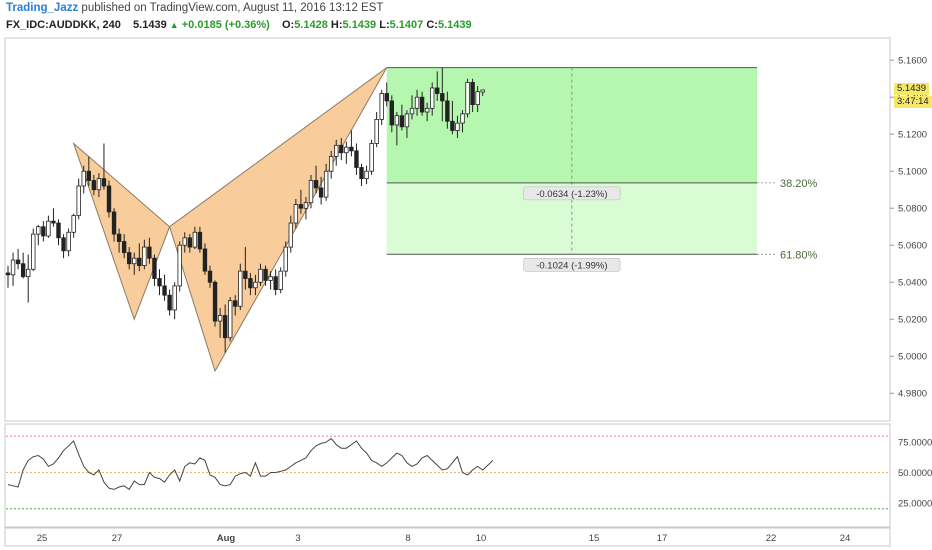  I want to click on rsi-tick-label: 25.0000, so click(915, 503).